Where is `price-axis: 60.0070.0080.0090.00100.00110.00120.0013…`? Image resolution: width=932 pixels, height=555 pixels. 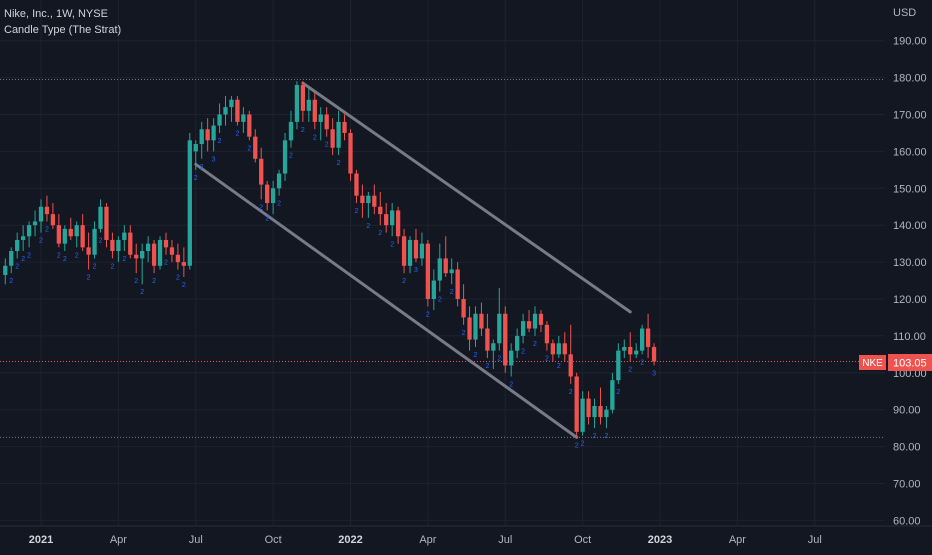
price-axis: 60.0070.0080.0090.00100.00110.00120.0013… is located at coordinates (910, 282).